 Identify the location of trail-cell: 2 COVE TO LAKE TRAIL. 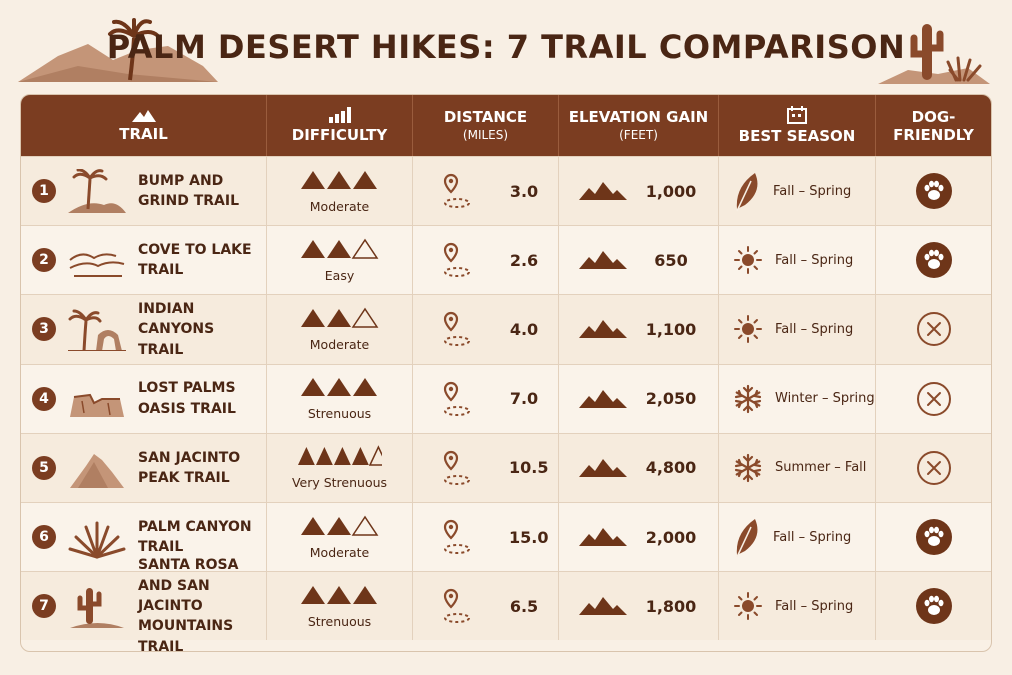
(144, 260).